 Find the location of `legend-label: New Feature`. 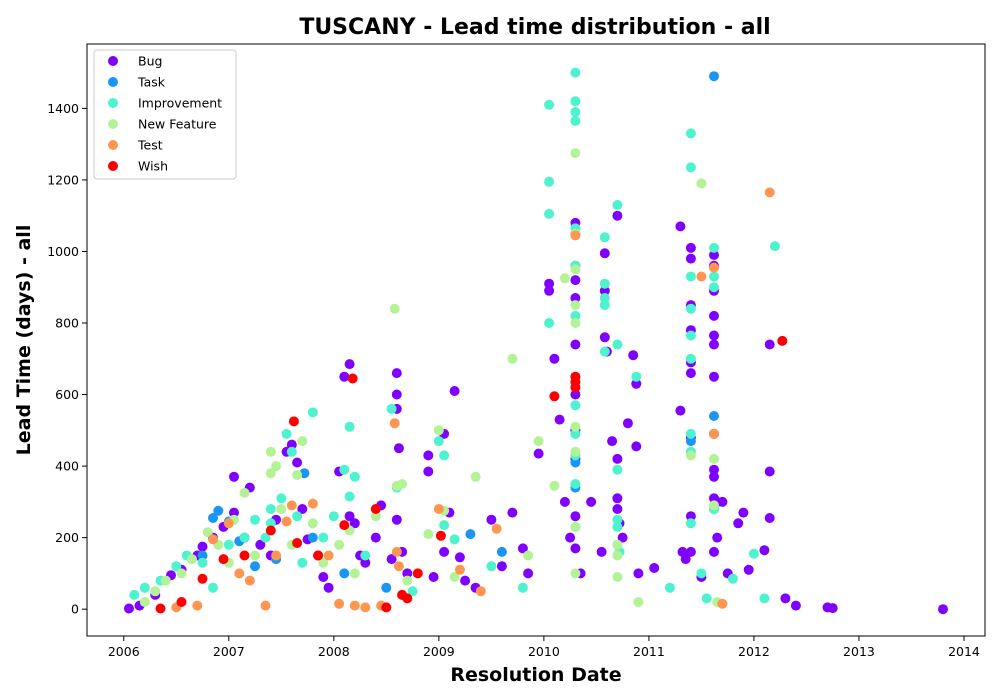

legend-label: New Feature is located at coordinates (177, 124).